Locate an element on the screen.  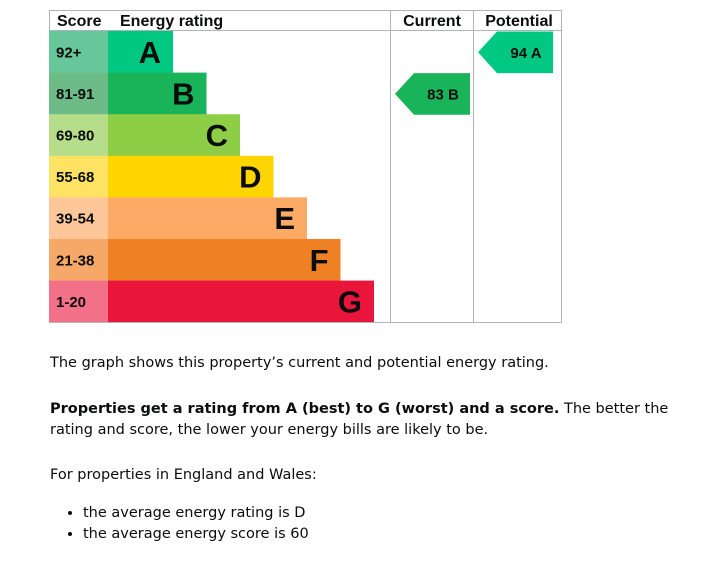
score-cell-c is located at coordinates (78, 135).